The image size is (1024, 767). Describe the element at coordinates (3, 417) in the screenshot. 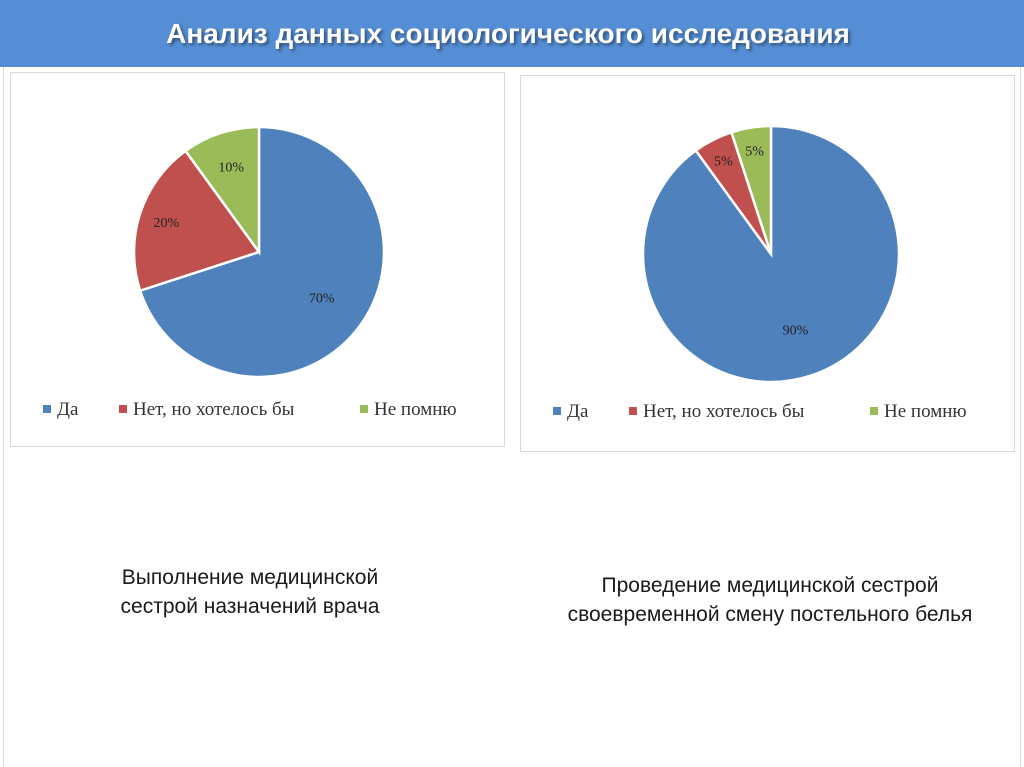

I see `left-margin-line` at that location.